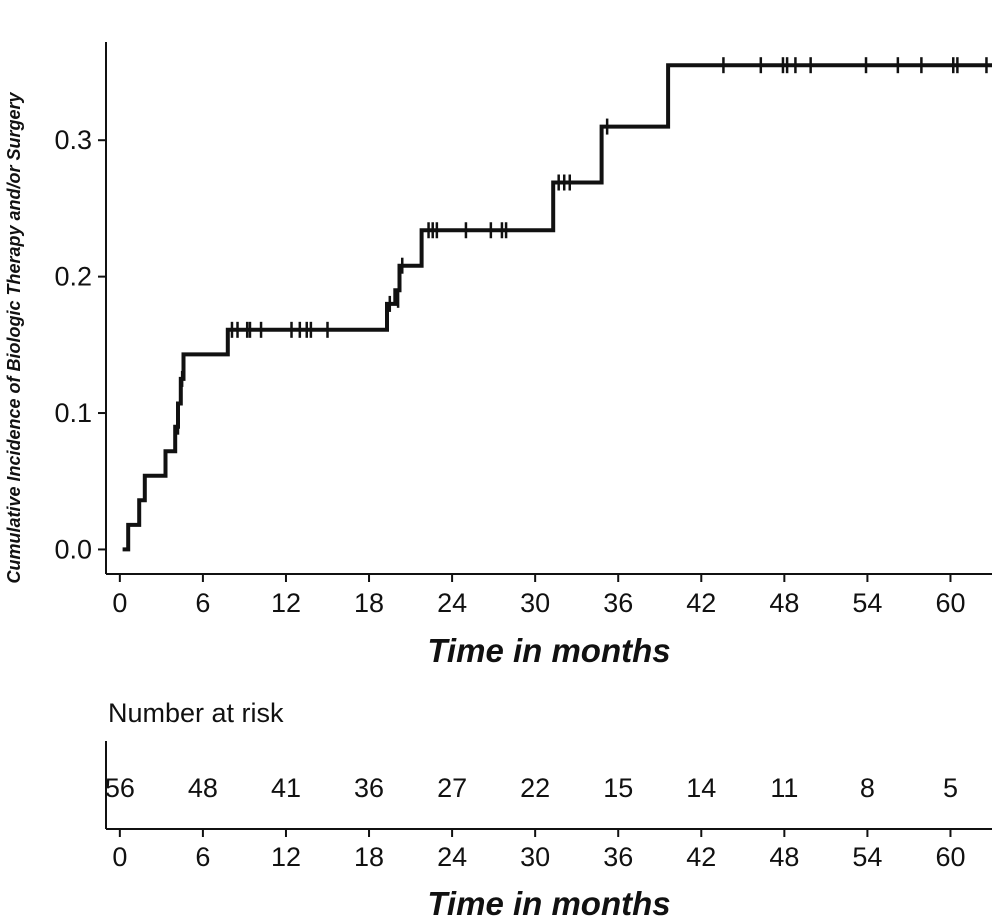 The width and height of the screenshot is (998, 923). Describe the element at coordinates (784, 857) in the screenshot. I see `risk-x-tick-label: 48` at that location.